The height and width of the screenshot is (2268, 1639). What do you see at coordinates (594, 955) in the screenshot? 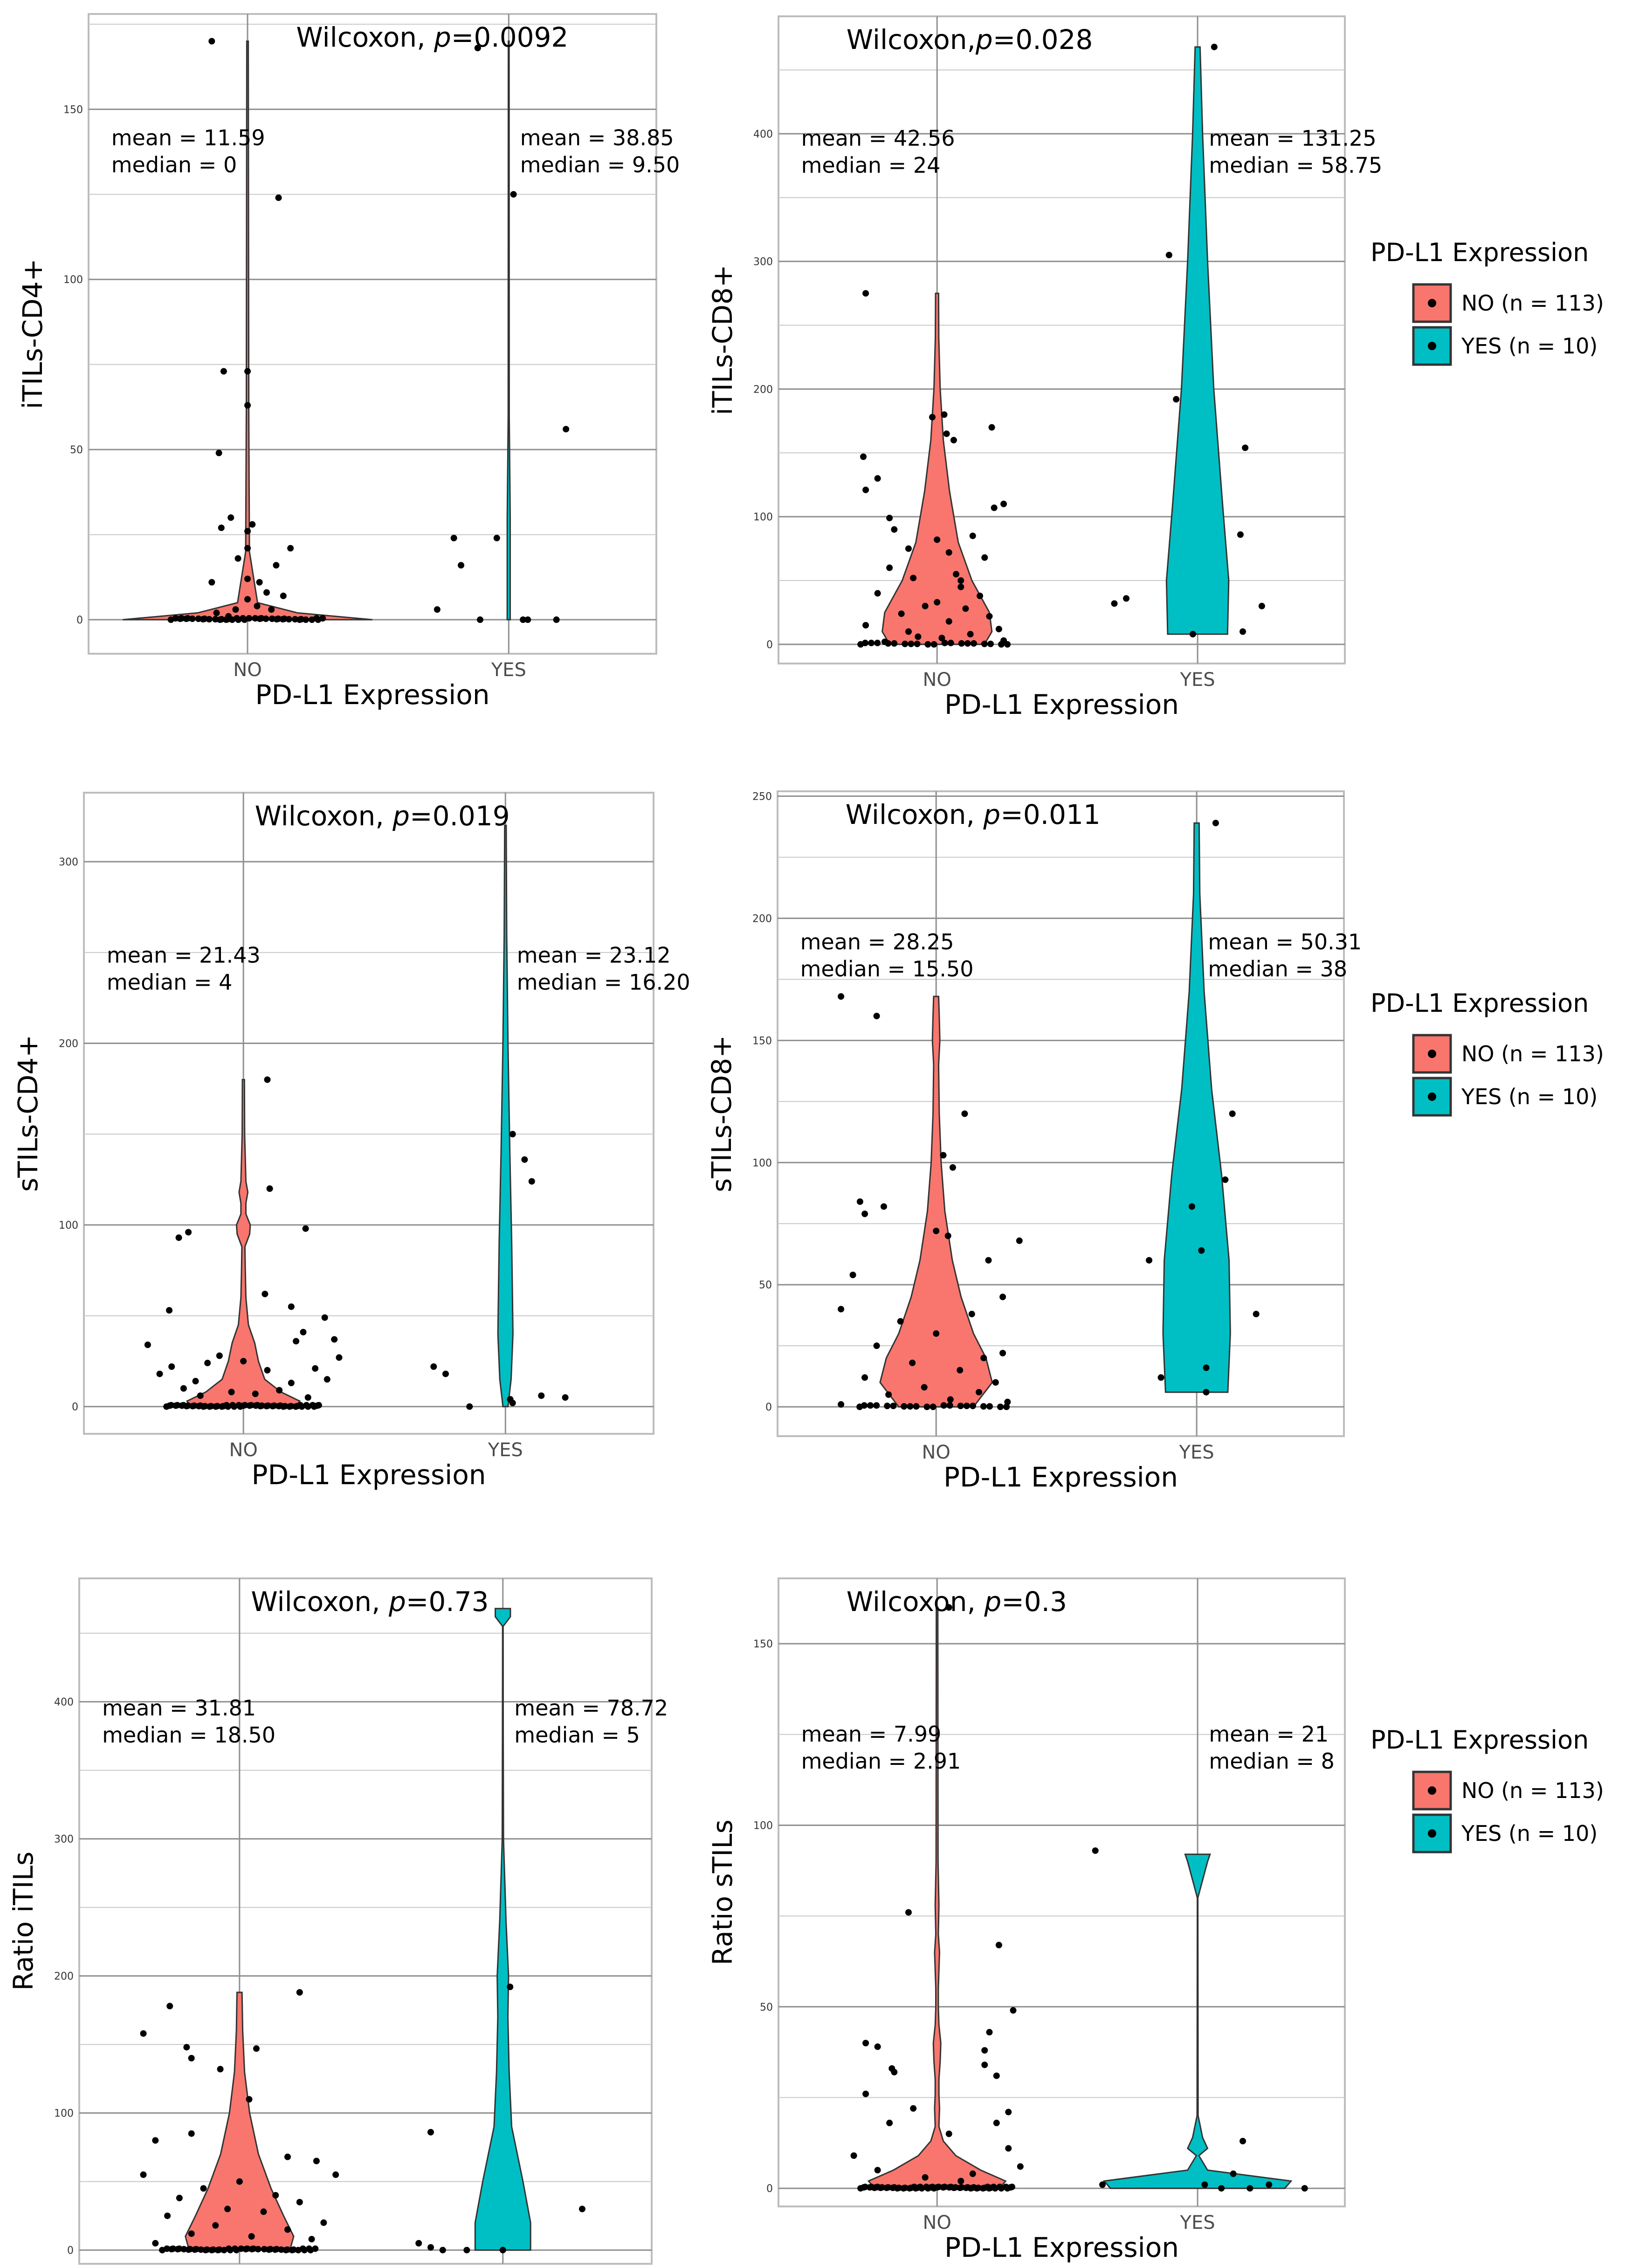
I see `mean-label: mean = 23.12` at bounding box center [594, 955].